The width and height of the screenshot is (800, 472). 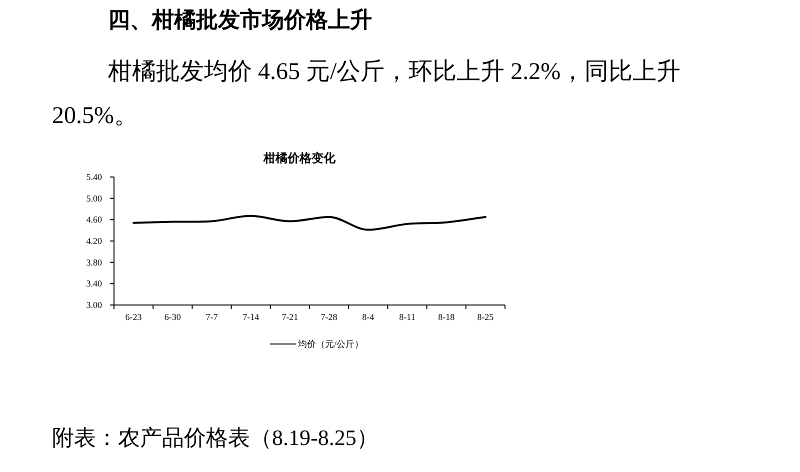 What do you see at coordinates (94, 283) in the screenshot?
I see `y-tick-label: 3.40` at bounding box center [94, 283].